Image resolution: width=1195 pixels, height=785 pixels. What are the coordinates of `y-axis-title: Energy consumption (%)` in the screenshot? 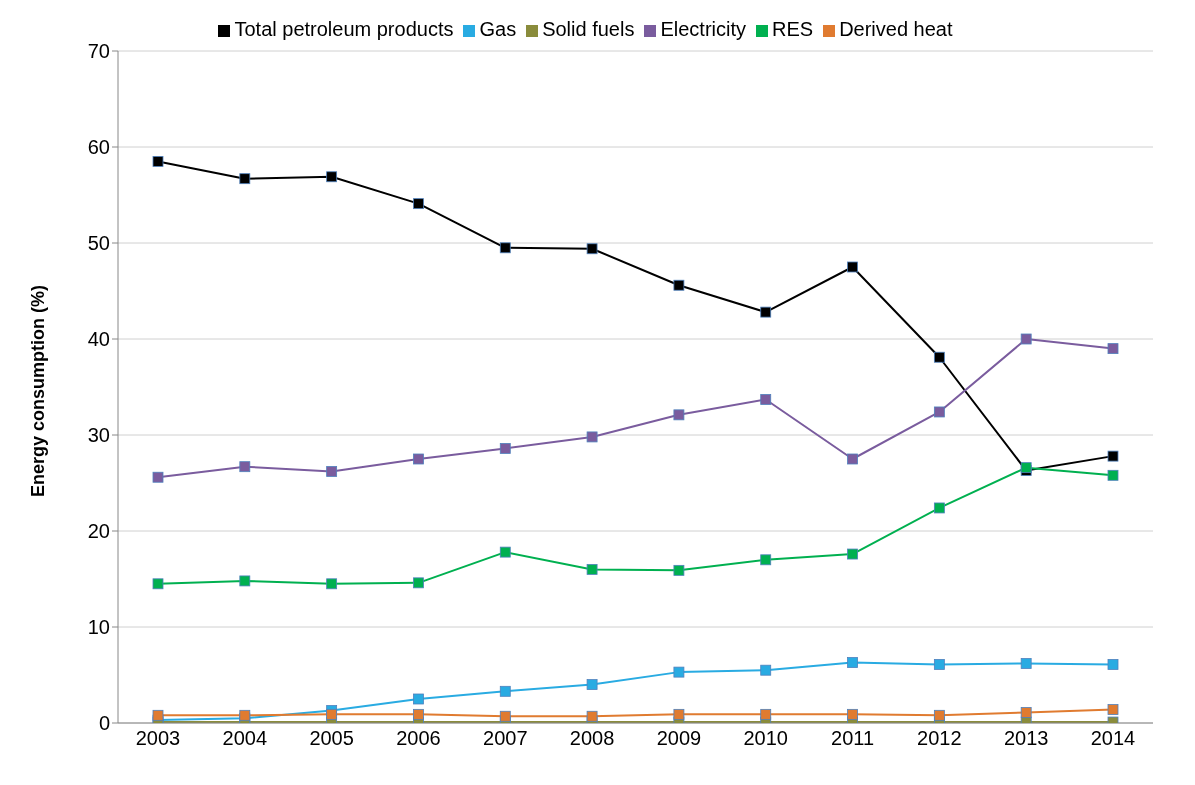 It's located at (38, 390).